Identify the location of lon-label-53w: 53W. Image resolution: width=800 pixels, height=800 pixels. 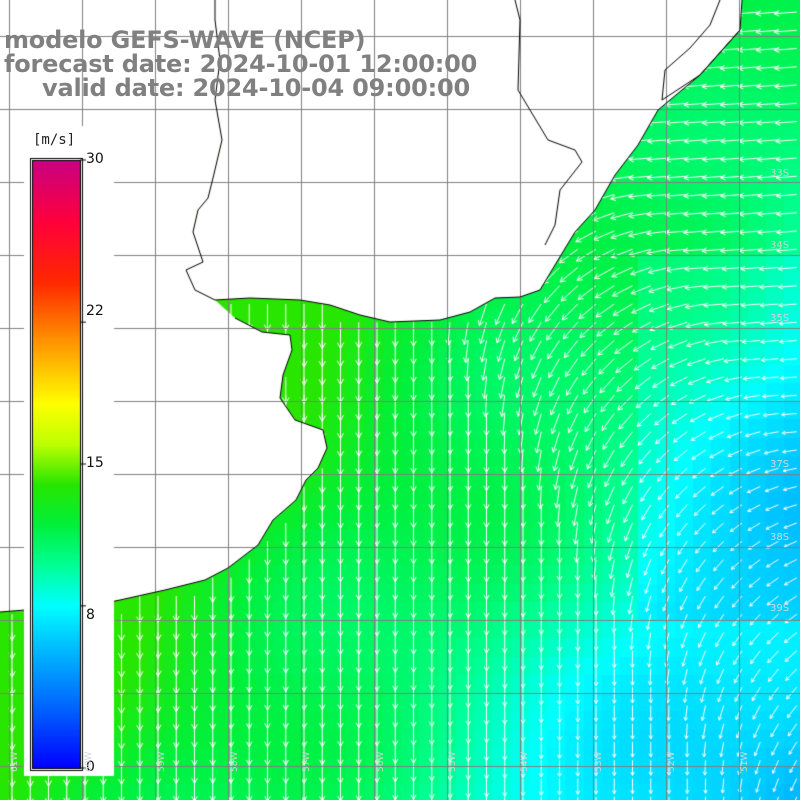
(599, 761).